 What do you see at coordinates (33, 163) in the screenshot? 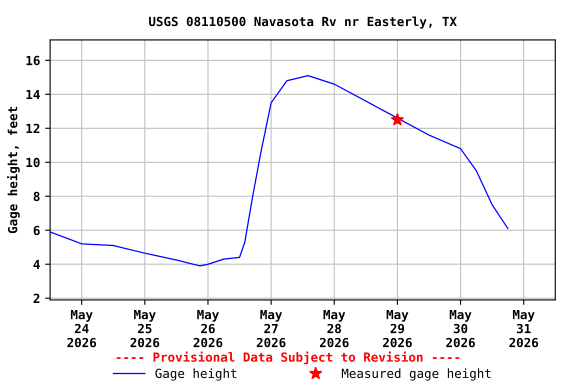
I see `y-tick-label: 10` at bounding box center [33, 163].